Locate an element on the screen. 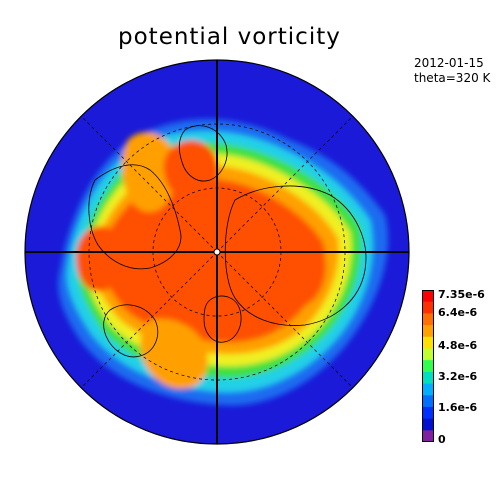 The height and width of the screenshot is (504, 504). pv-lobe-greenland is located at coordinates (190, 171).